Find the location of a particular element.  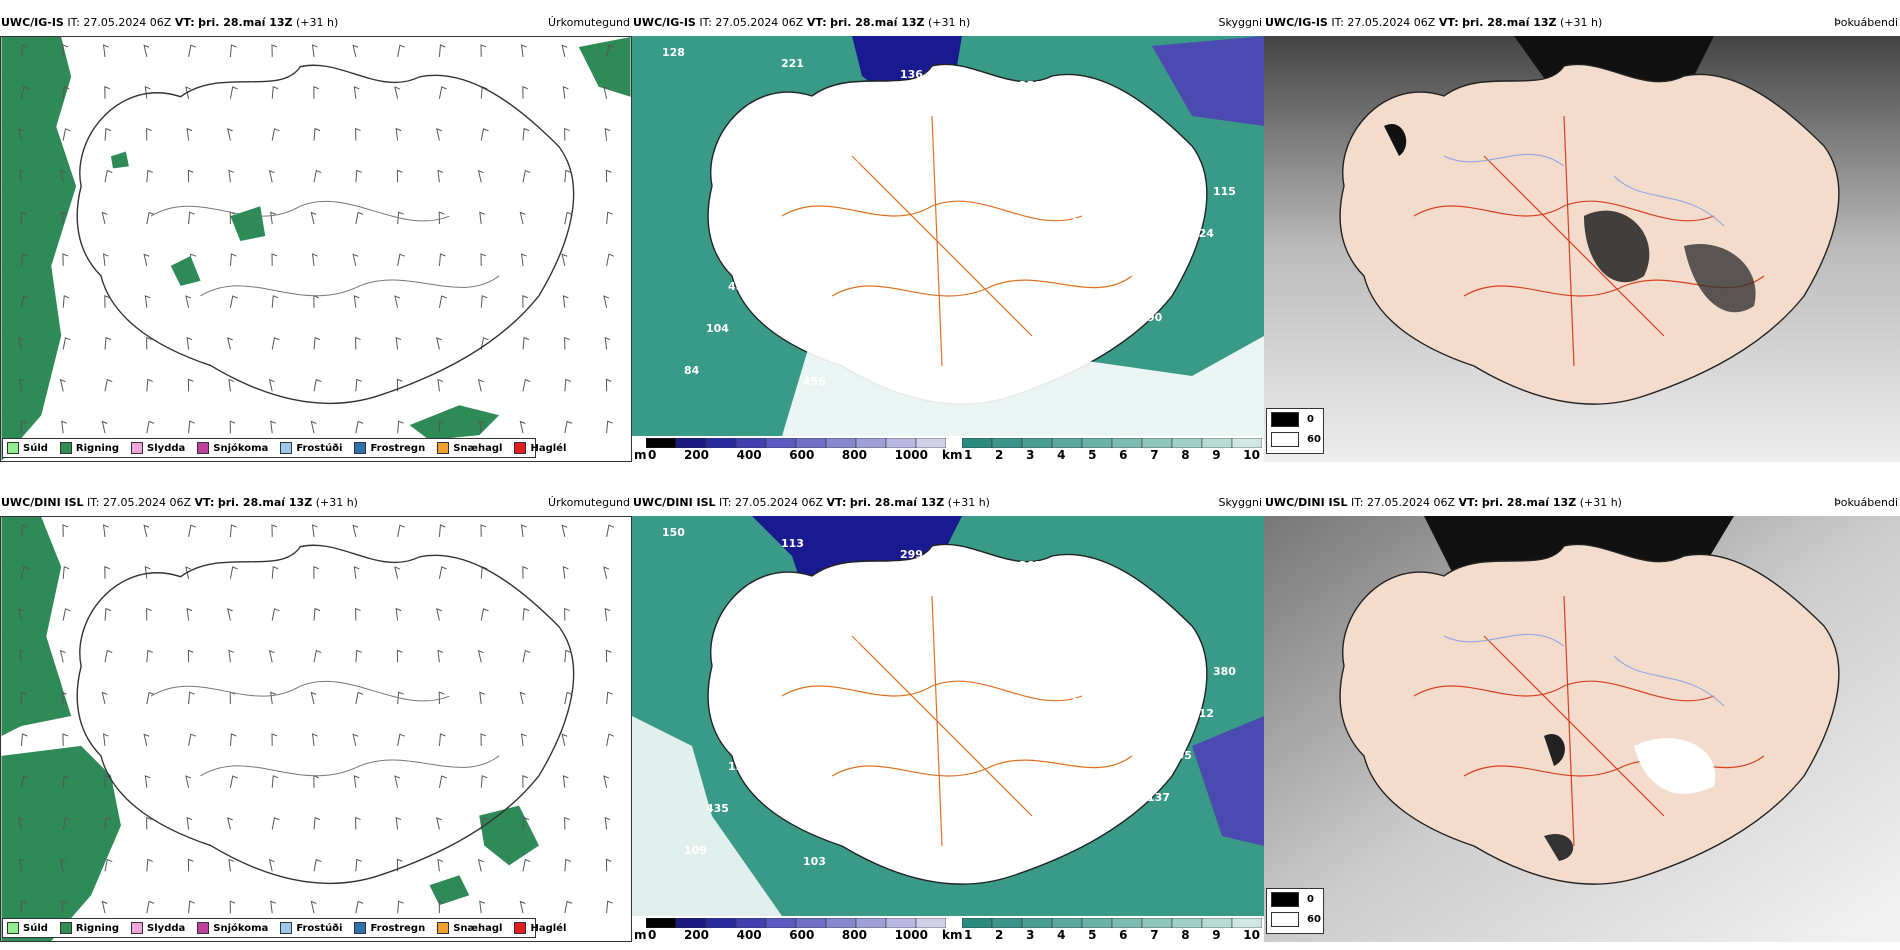

cloud-base-label: 259 is located at coordinates (1030, 85).